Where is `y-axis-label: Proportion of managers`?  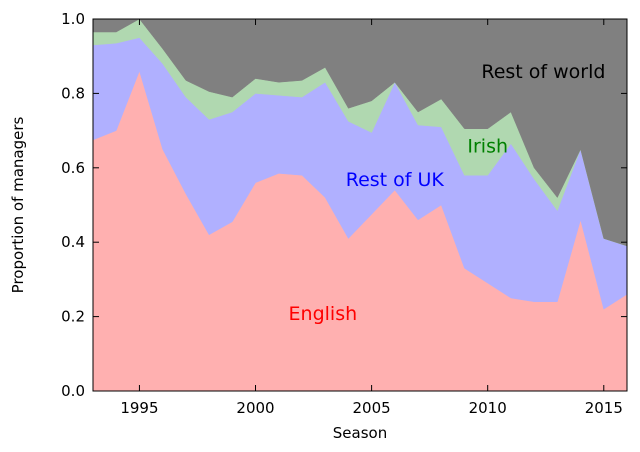 y-axis-label: Proportion of managers is located at coordinates (18, 205).